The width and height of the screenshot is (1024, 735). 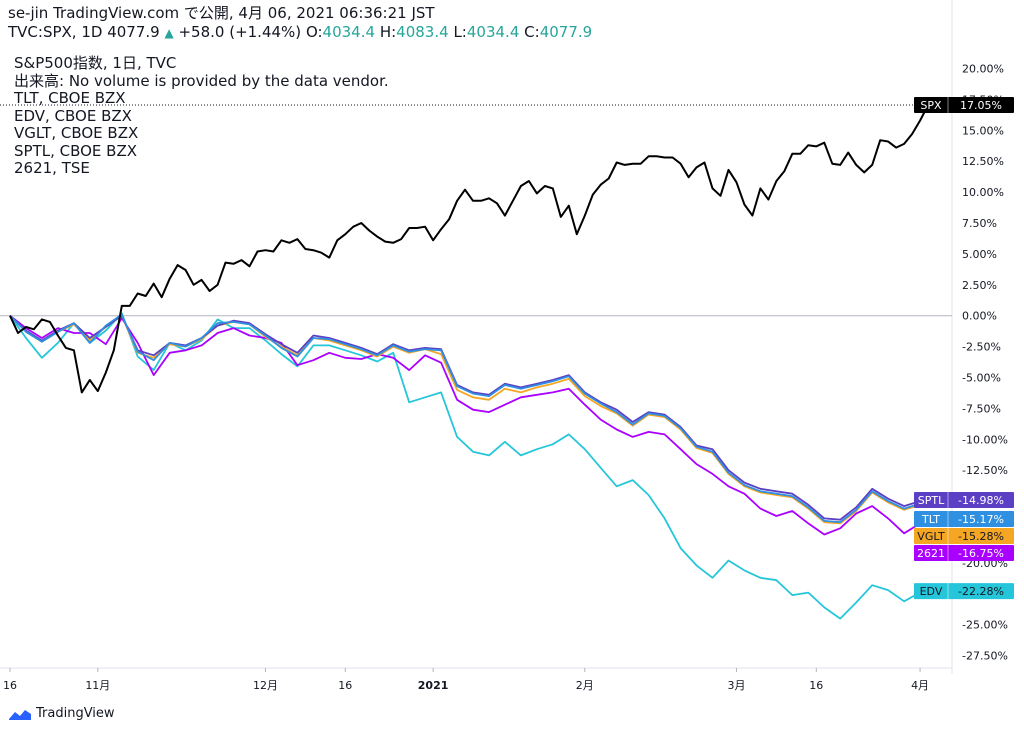 What do you see at coordinates (985, 439) in the screenshot?
I see `y-tick-label: -10.00%` at bounding box center [985, 439].